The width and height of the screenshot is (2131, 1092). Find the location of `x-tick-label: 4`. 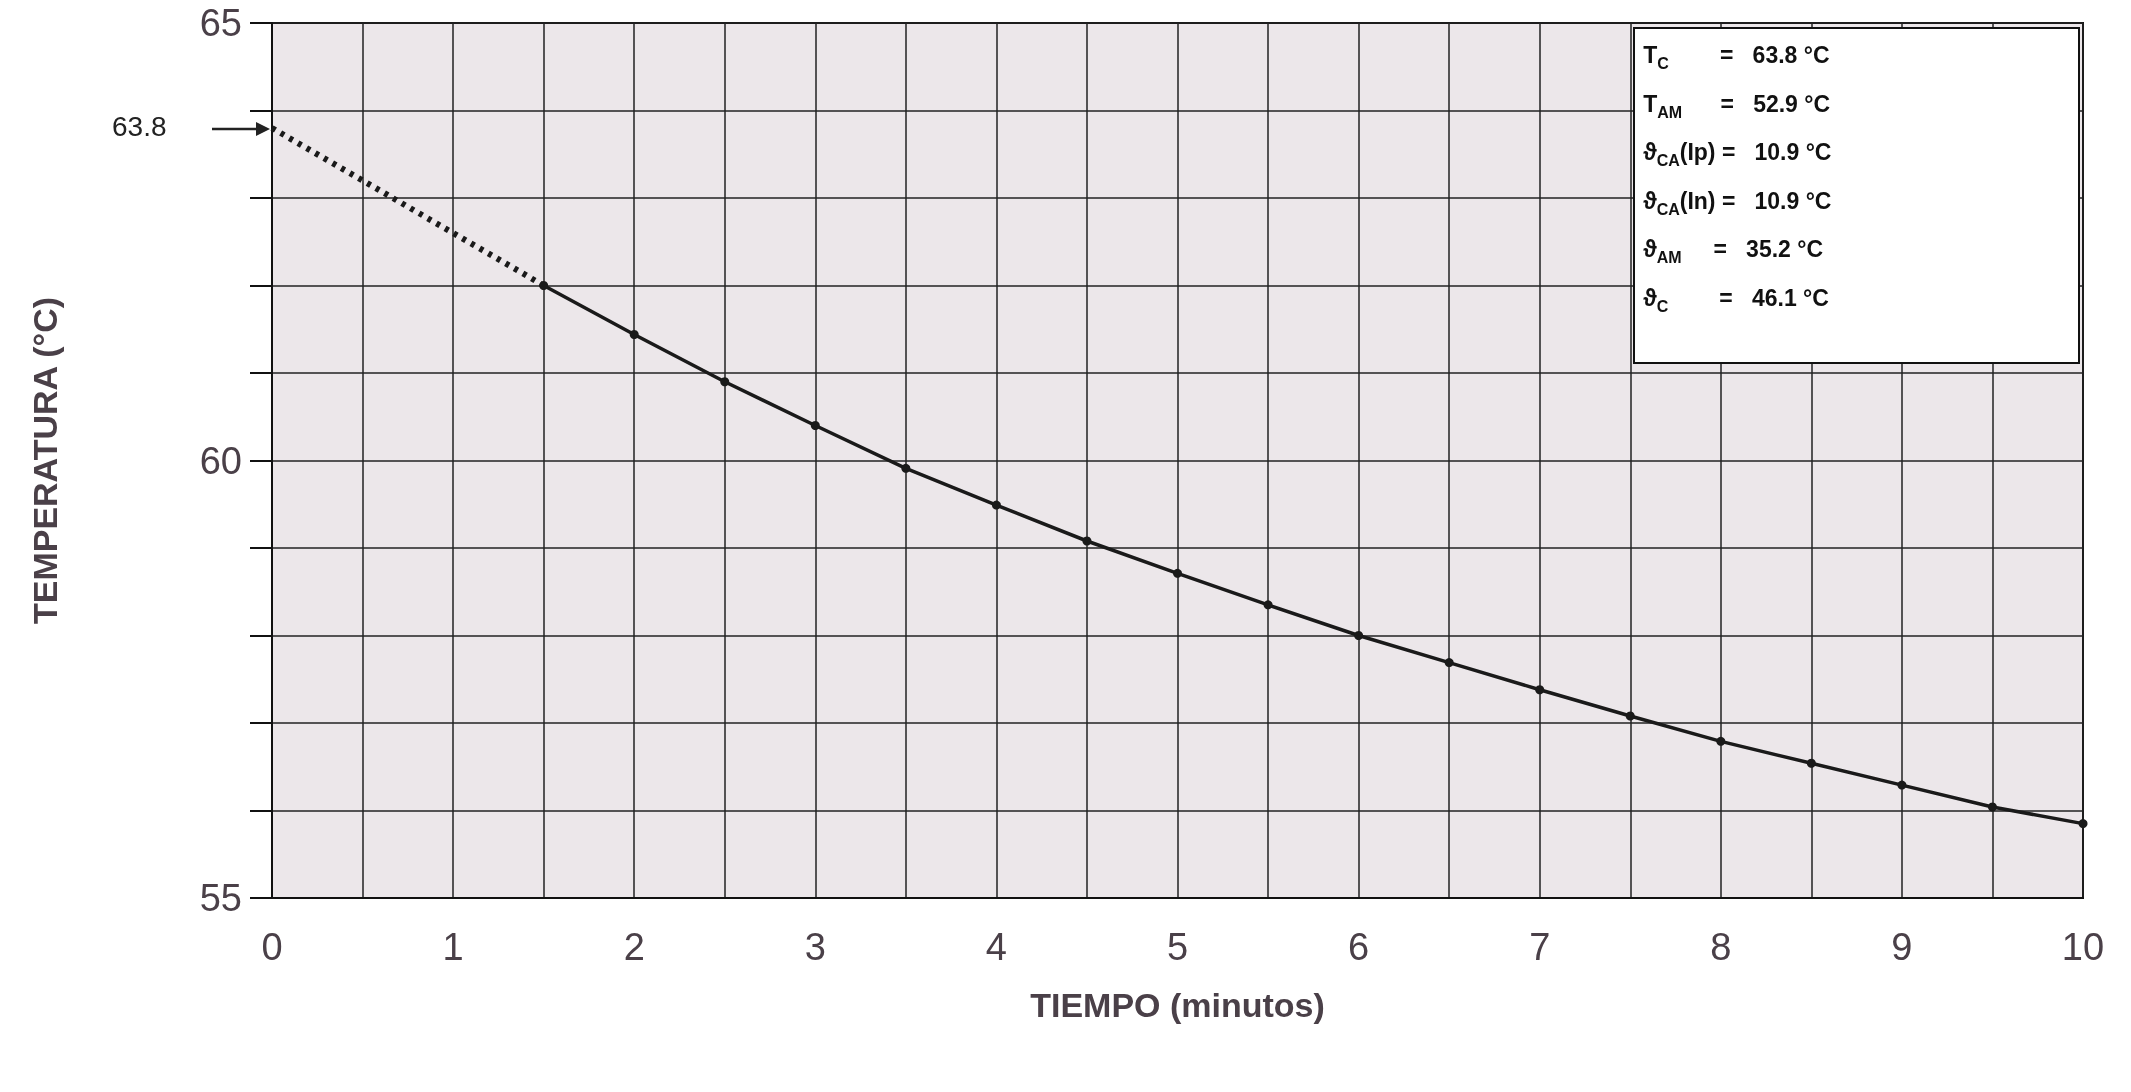

x-tick-label: 4 is located at coordinates (996, 947).